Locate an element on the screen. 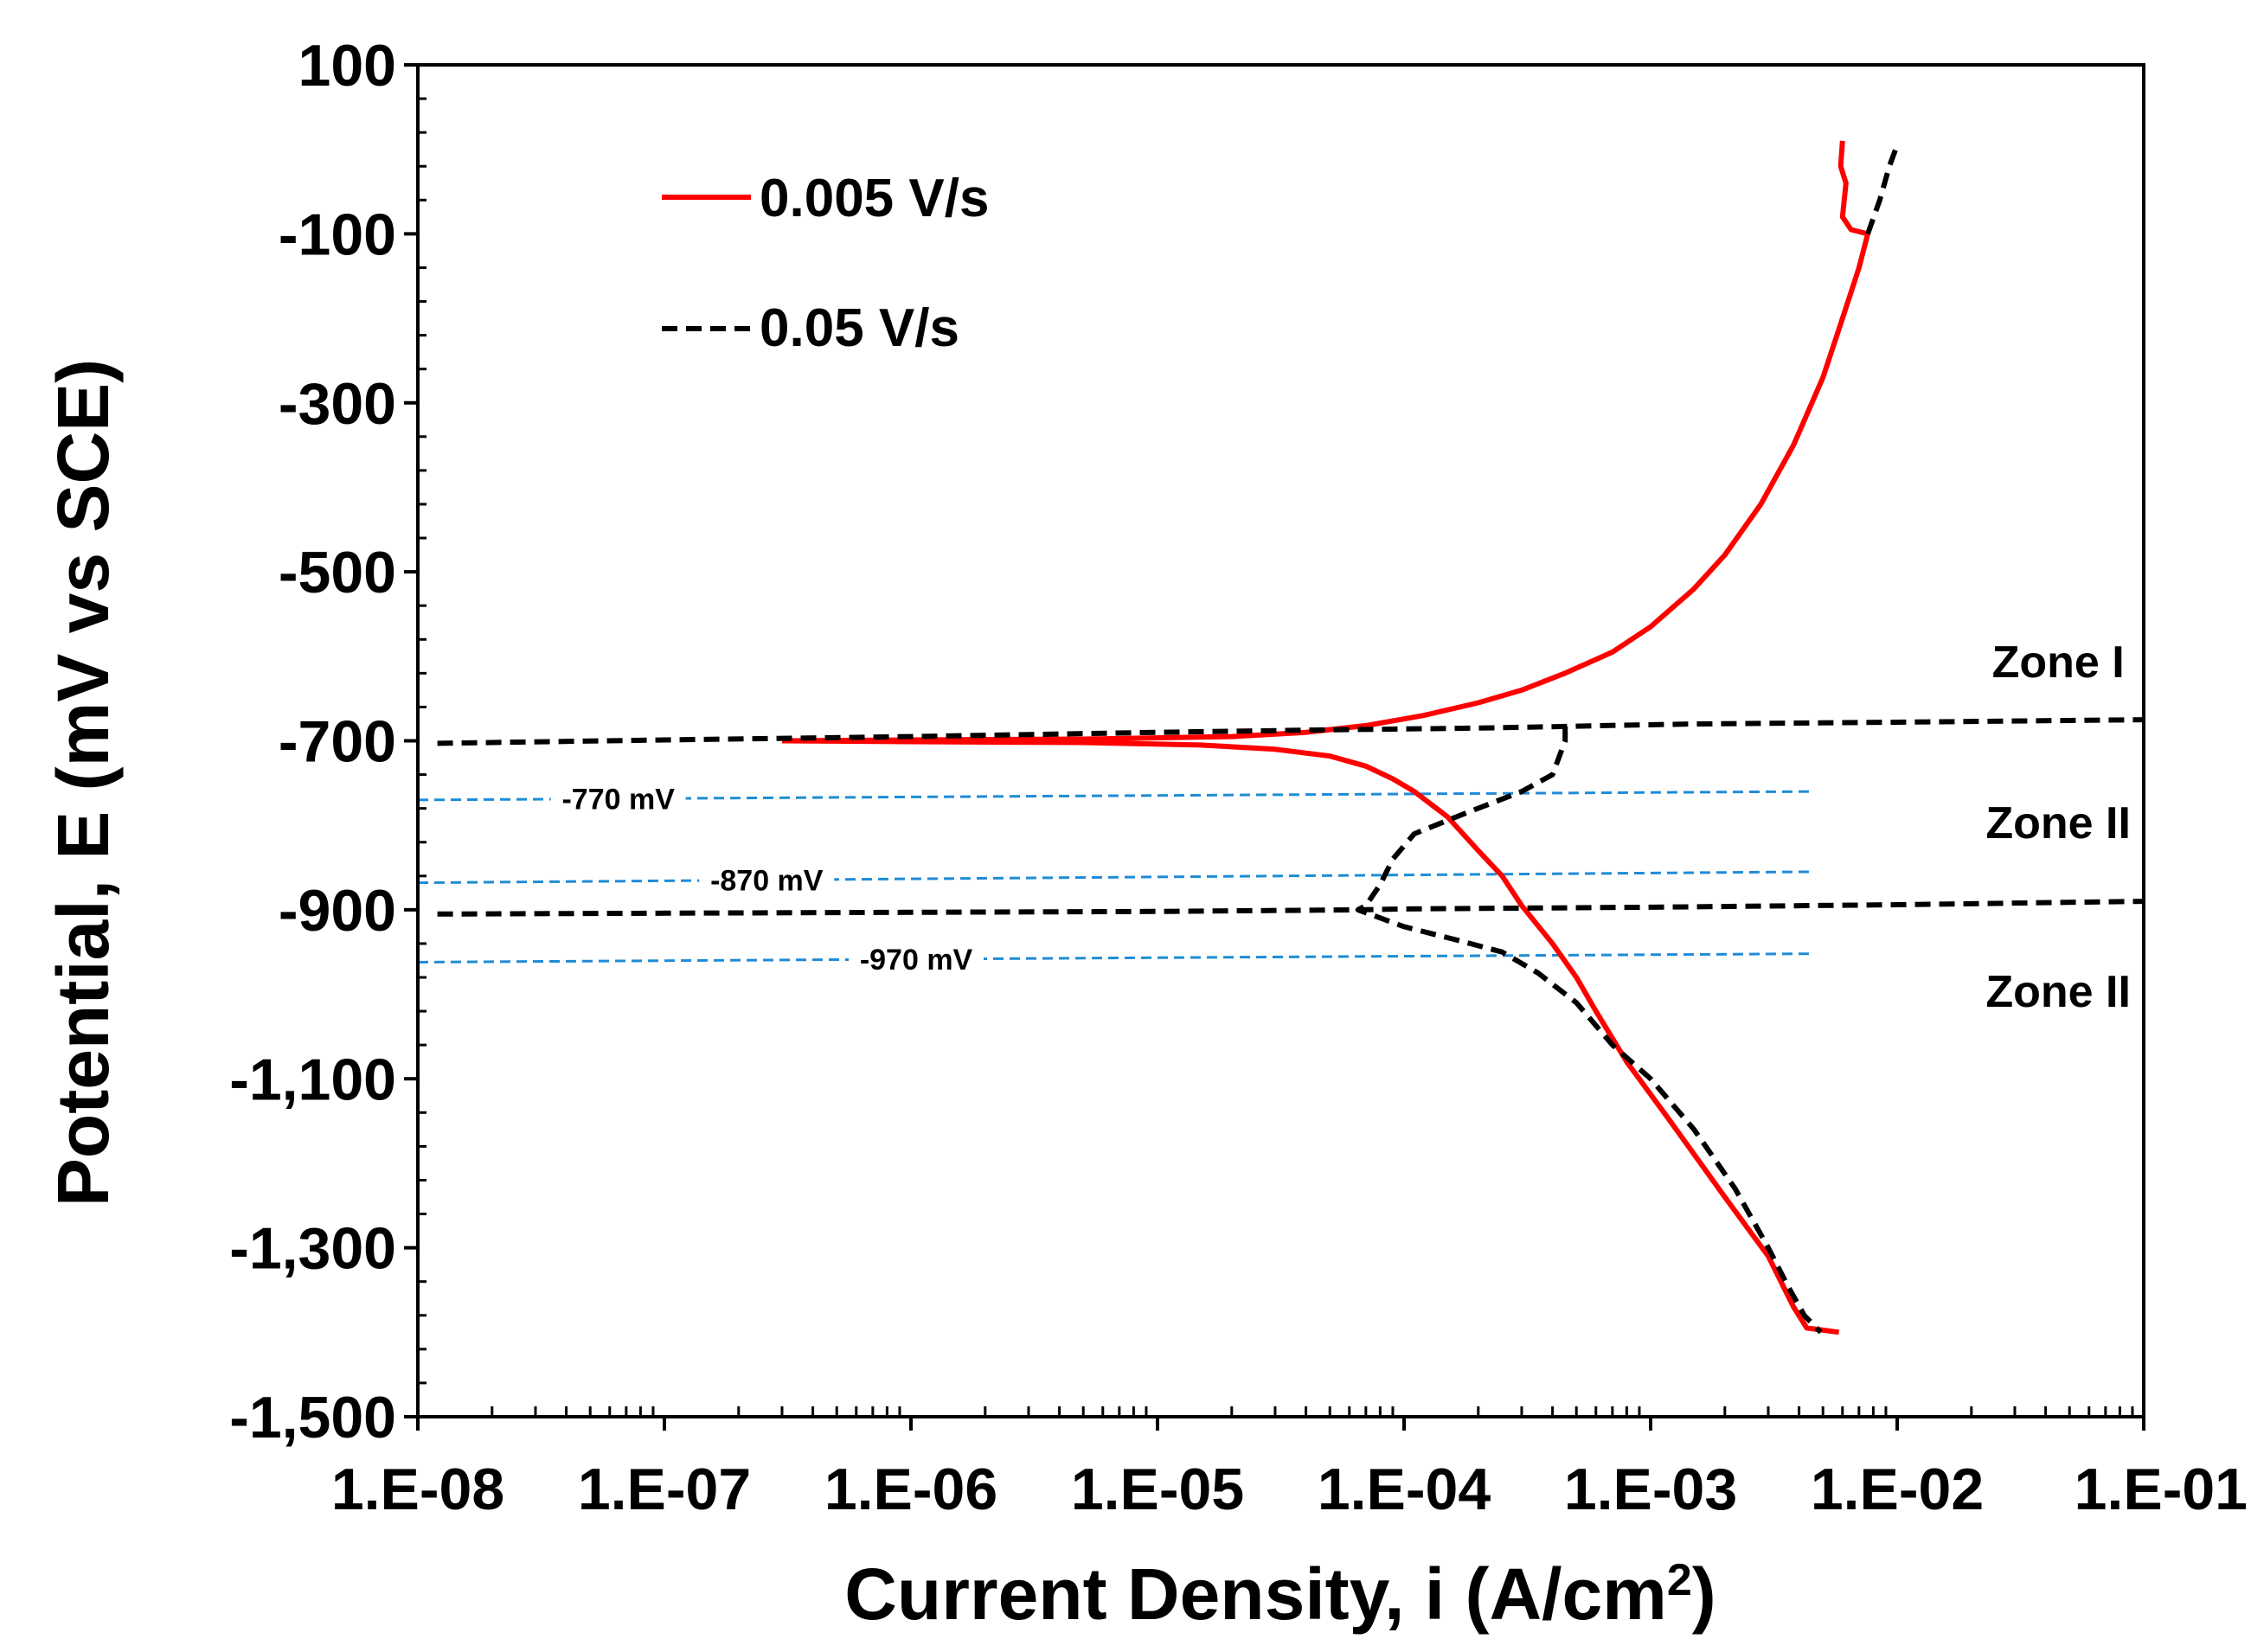  guide-label: -870 mV is located at coordinates (767, 880).